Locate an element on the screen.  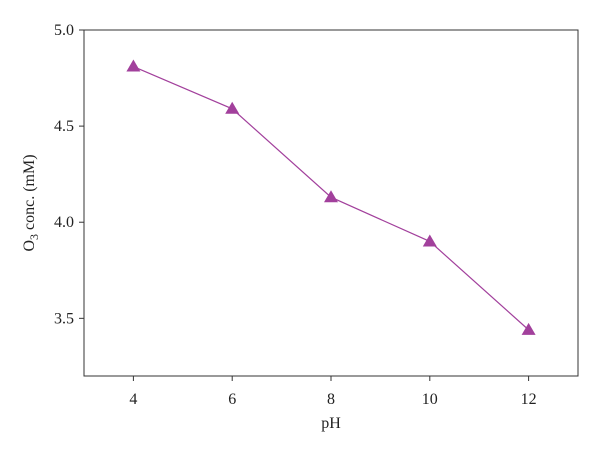
x-axis-label: pH is located at coordinates (331, 423).